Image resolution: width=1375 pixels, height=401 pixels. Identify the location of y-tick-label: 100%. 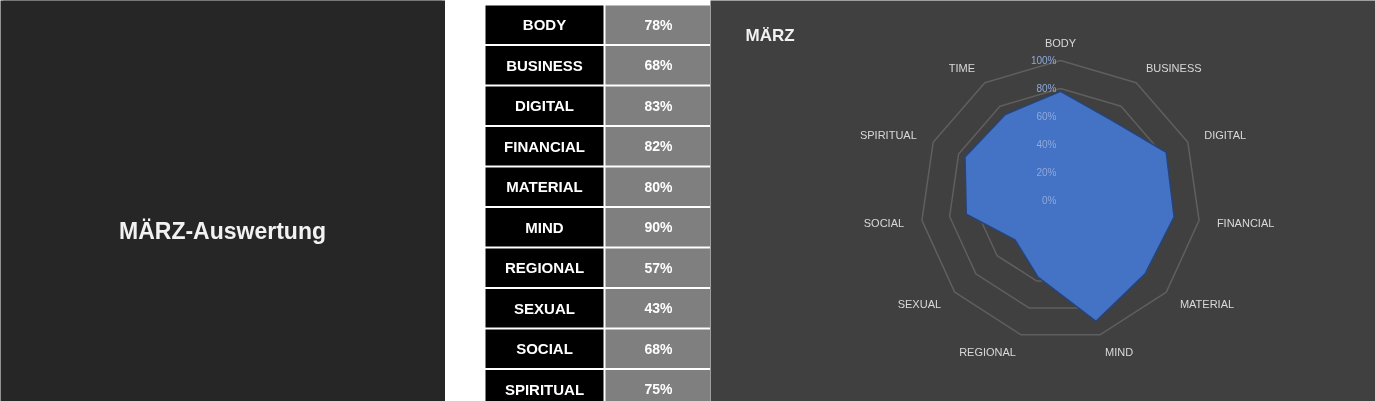
(1043, 60).